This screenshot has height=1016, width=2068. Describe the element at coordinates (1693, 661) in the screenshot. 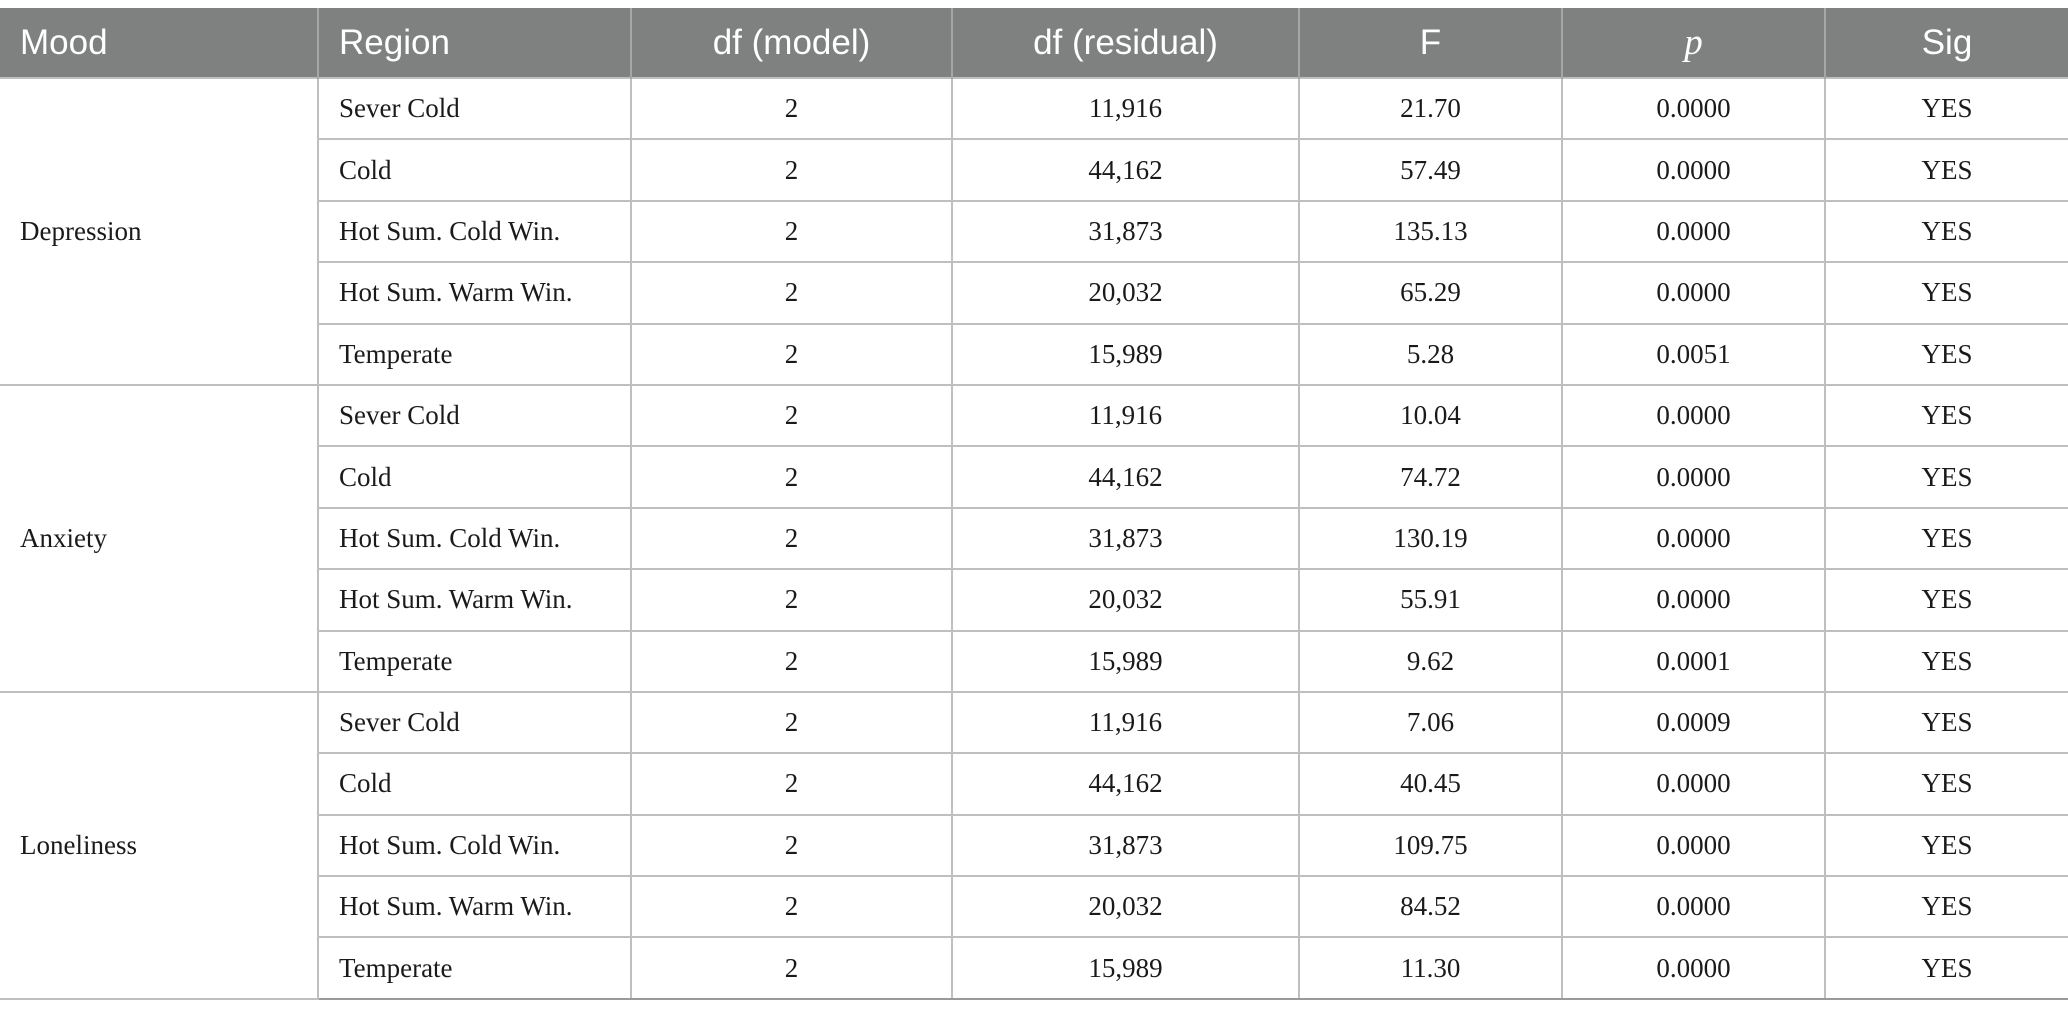

I see `cell-p: 0.0001` at that location.